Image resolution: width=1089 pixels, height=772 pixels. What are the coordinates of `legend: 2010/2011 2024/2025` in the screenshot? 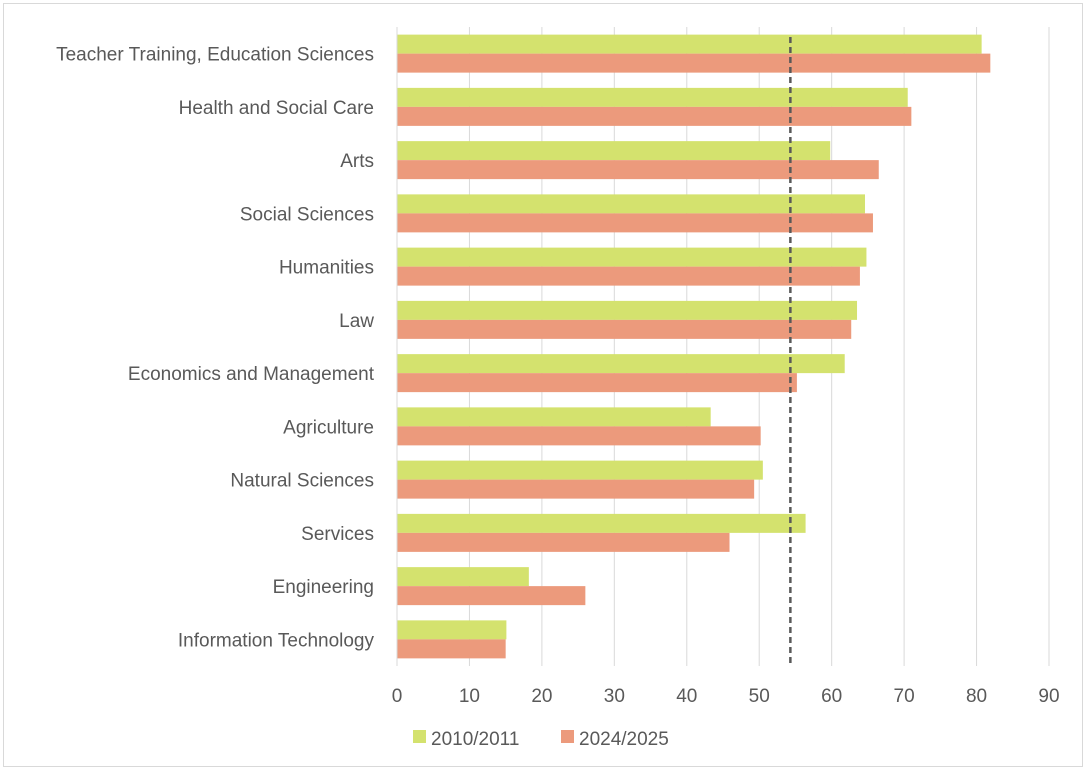 It's located at (541, 739).